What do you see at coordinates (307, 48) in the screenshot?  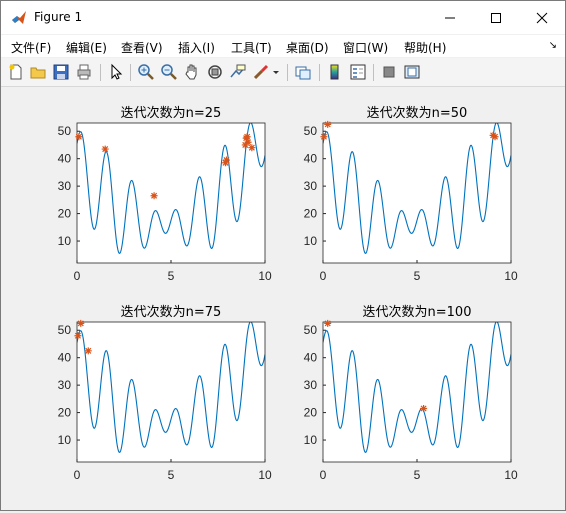 I see `menu-desktop: 桌面(D)` at bounding box center [307, 48].